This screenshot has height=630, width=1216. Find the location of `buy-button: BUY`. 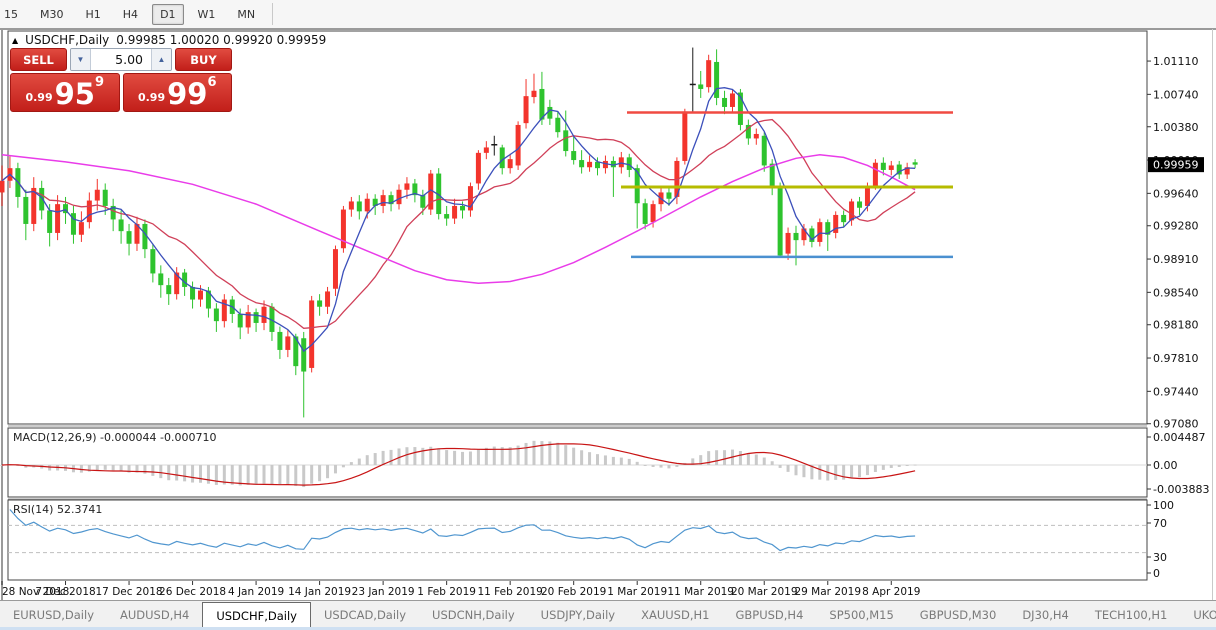

buy-button: BUY is located at coordinates (203, 59).